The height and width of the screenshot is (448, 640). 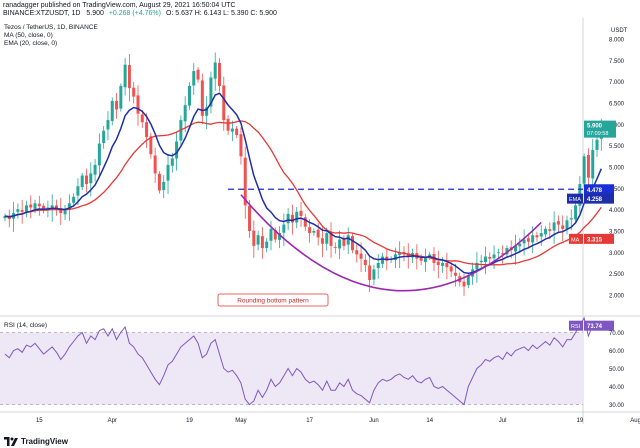 I want to click on price-tick-label: 7.500, so click(x=617, y=62).